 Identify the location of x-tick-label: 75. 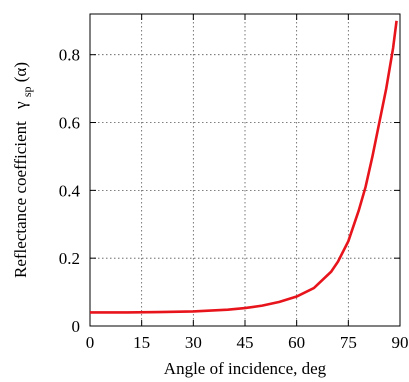
(348, 342).